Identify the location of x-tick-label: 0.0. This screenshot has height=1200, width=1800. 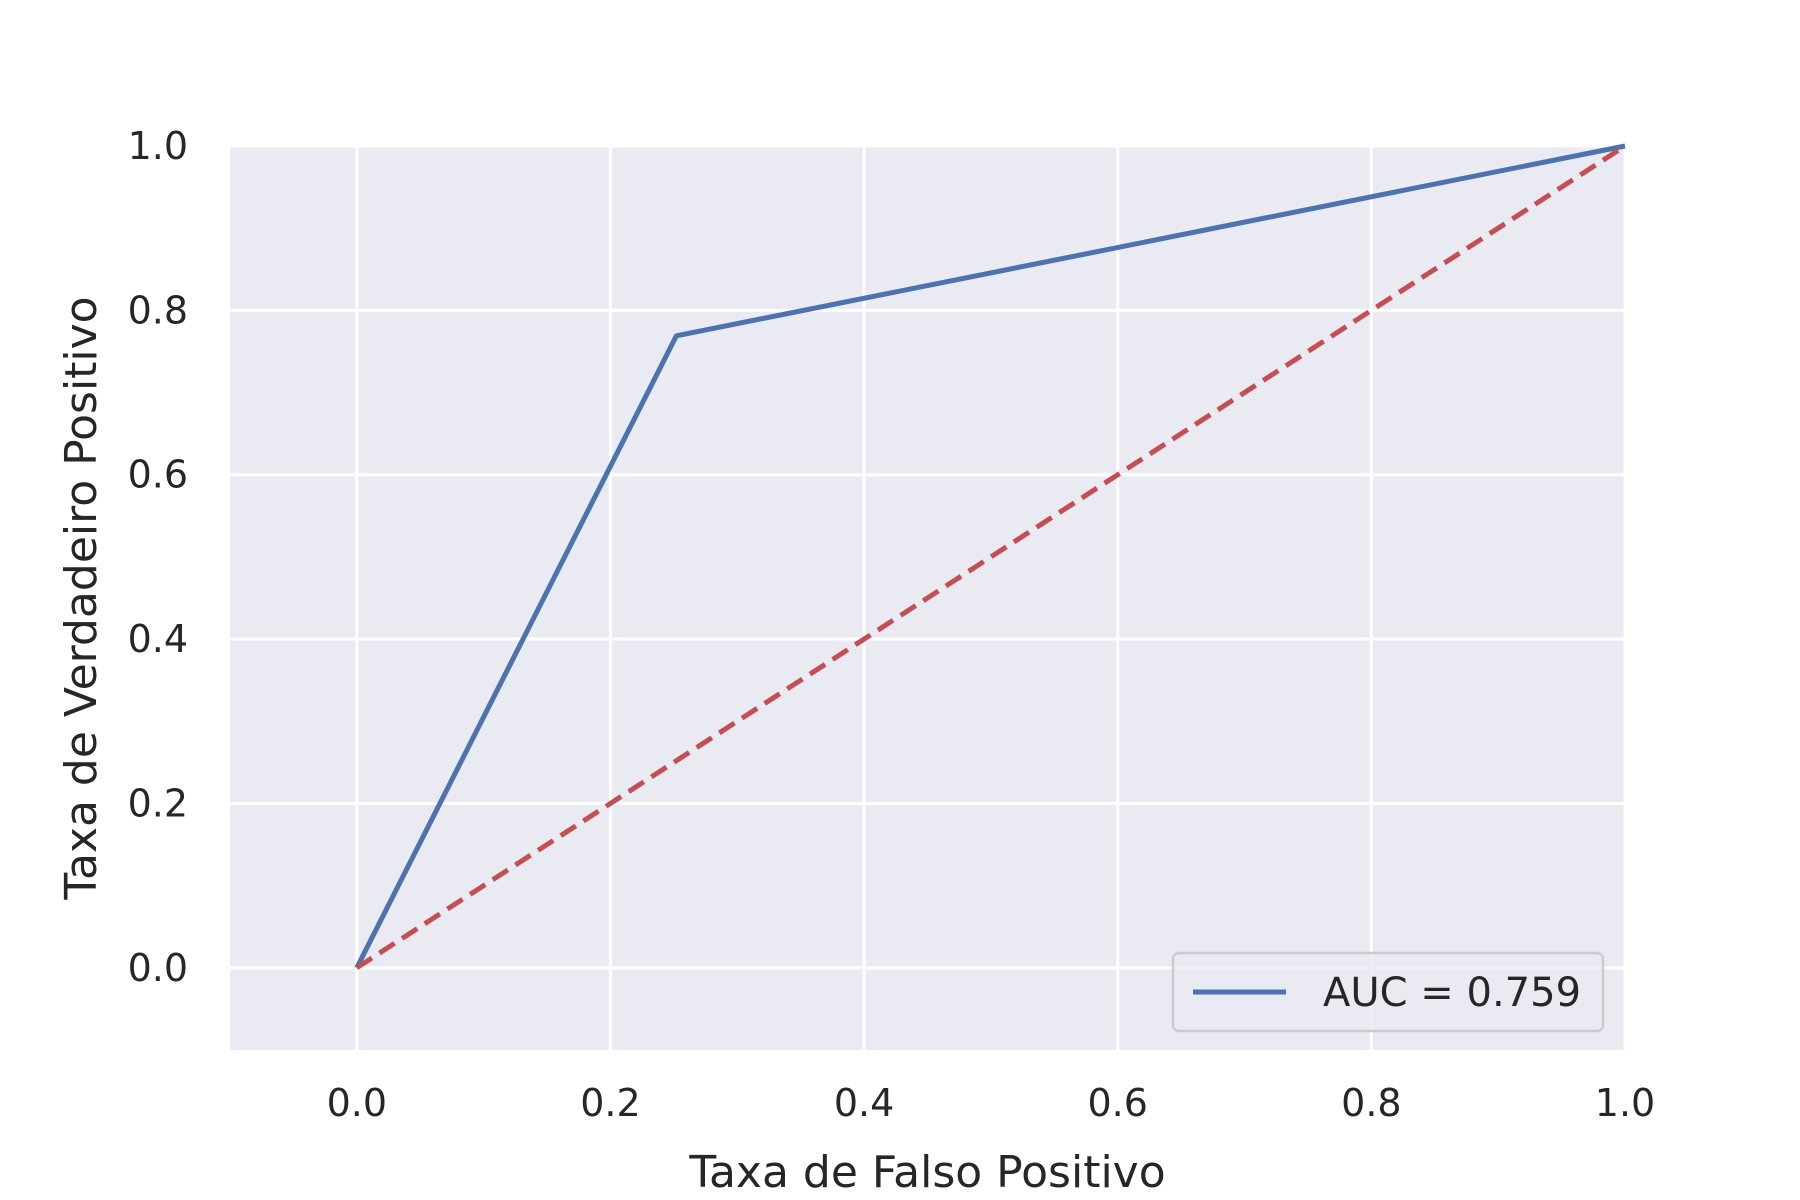
(357, 1103).